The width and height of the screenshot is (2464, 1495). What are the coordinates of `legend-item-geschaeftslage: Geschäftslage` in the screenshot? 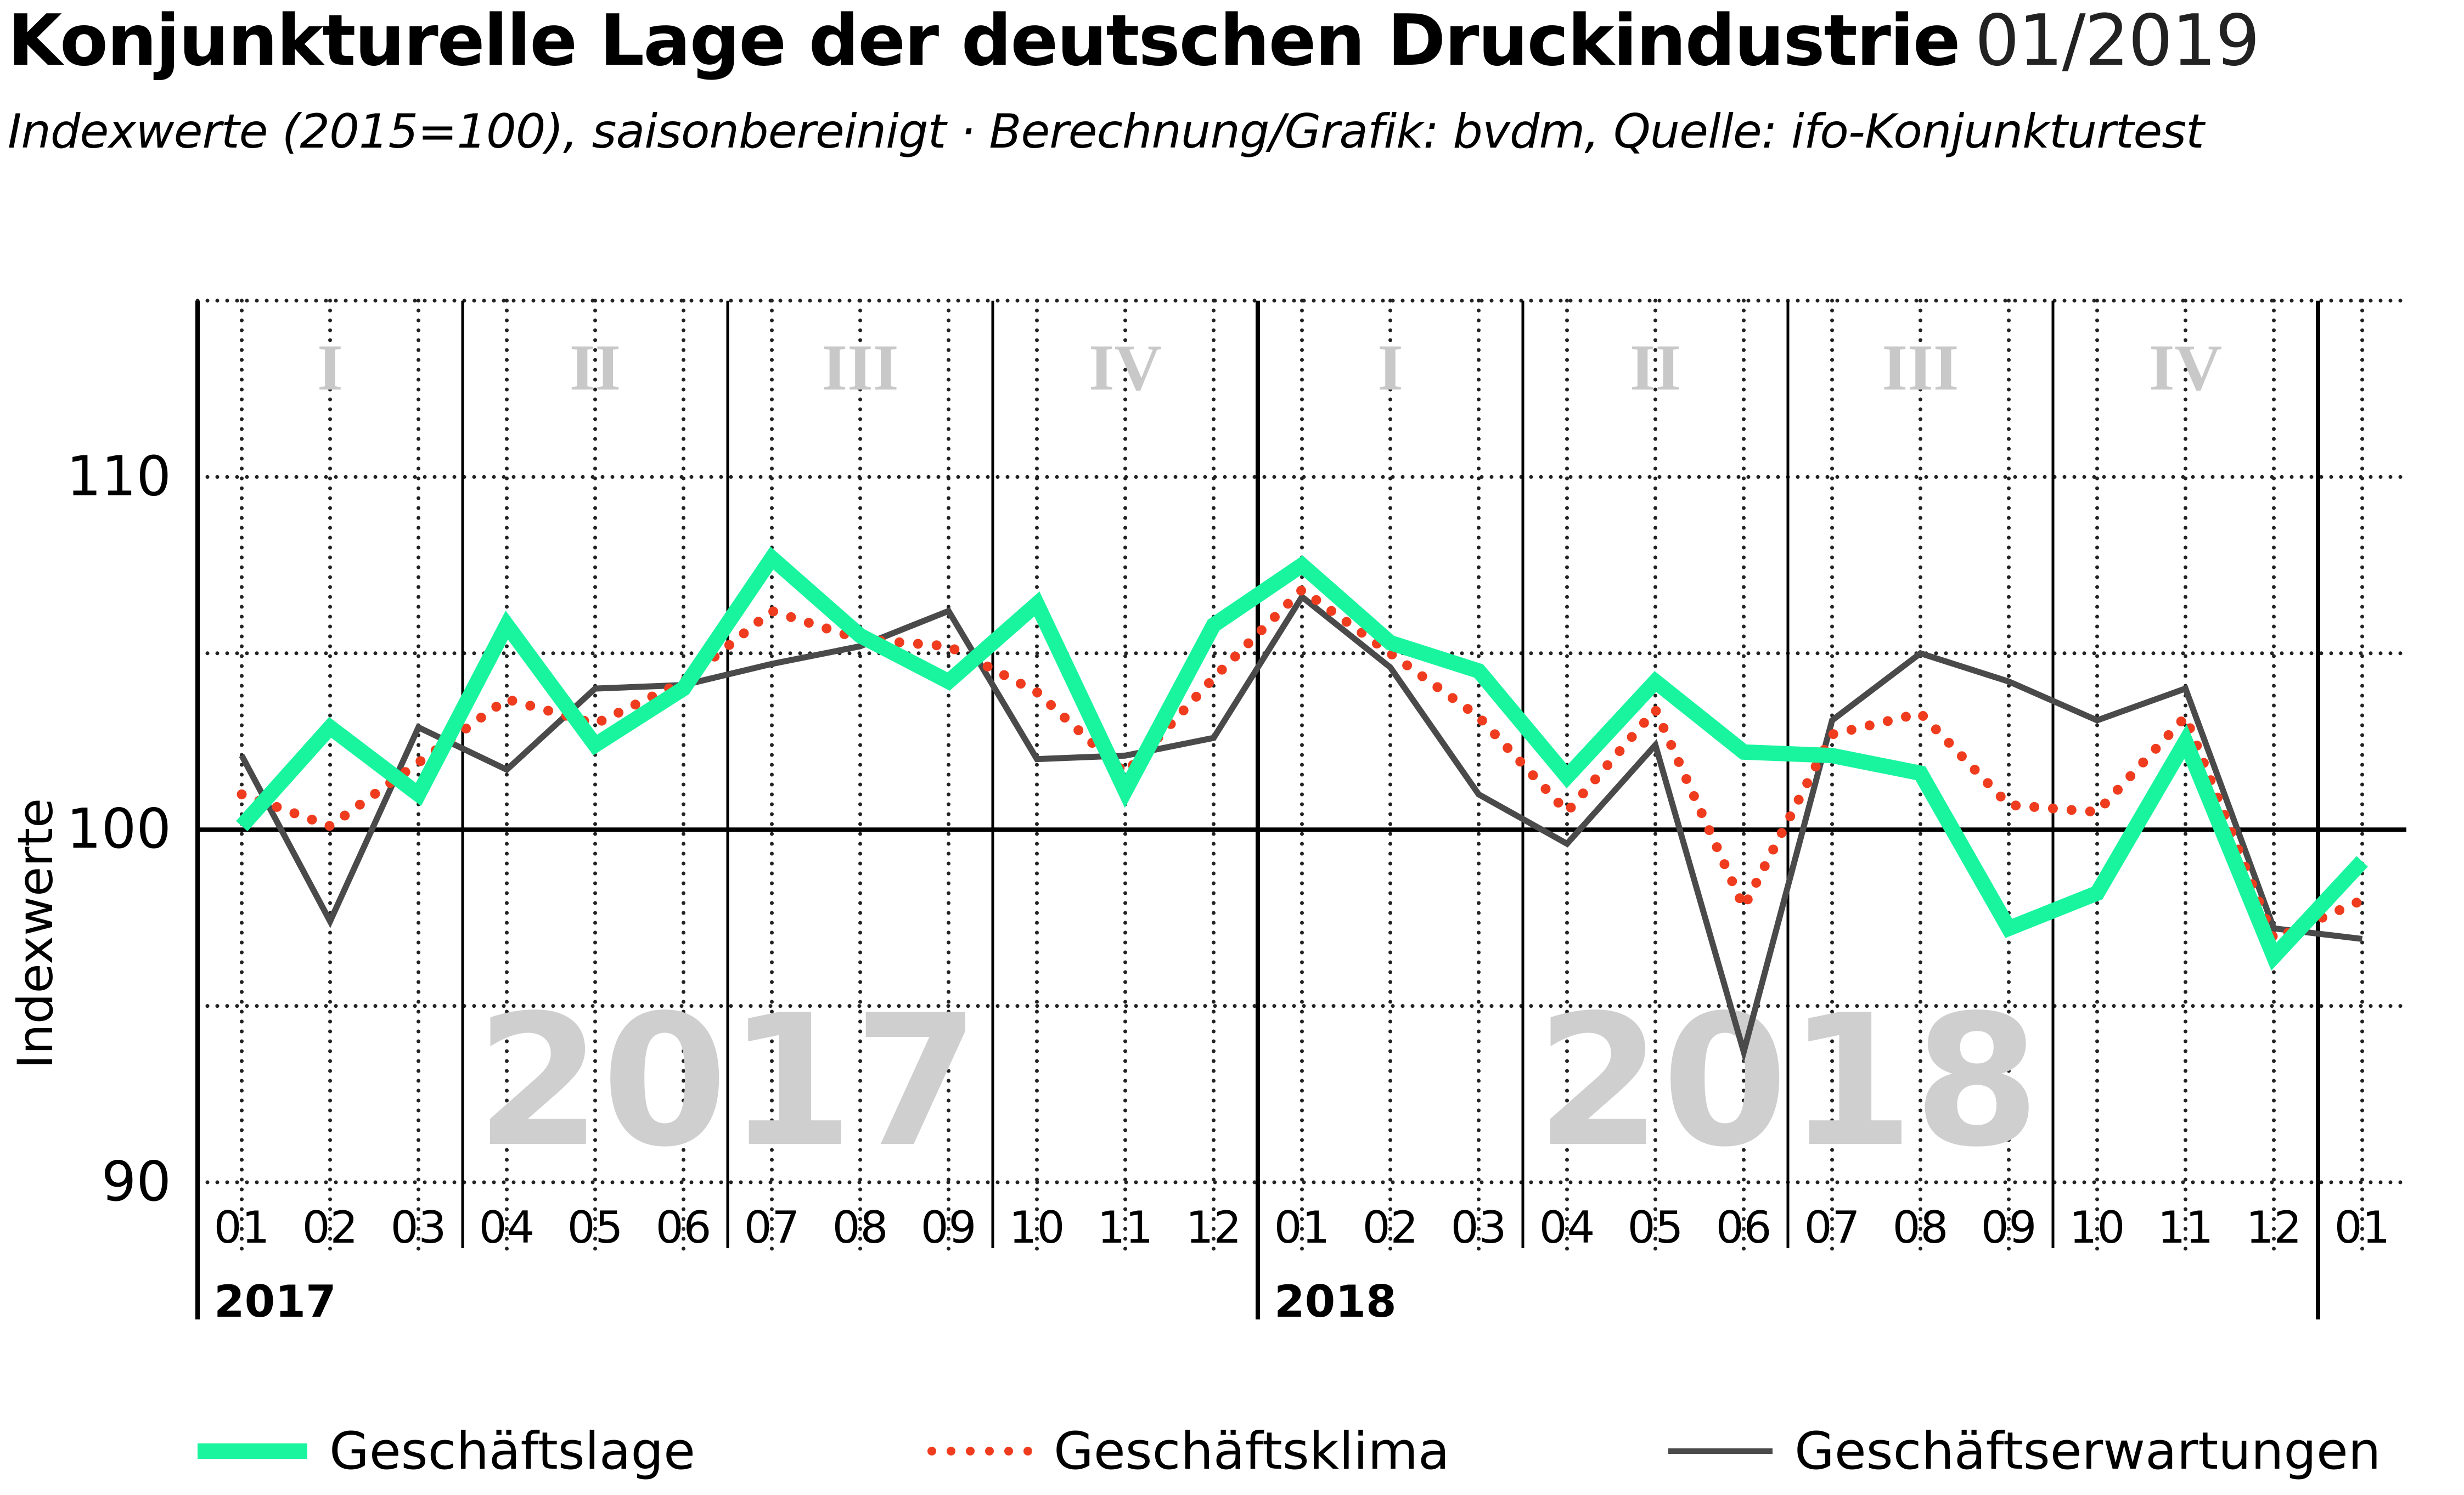 It's located at (447, 1451).